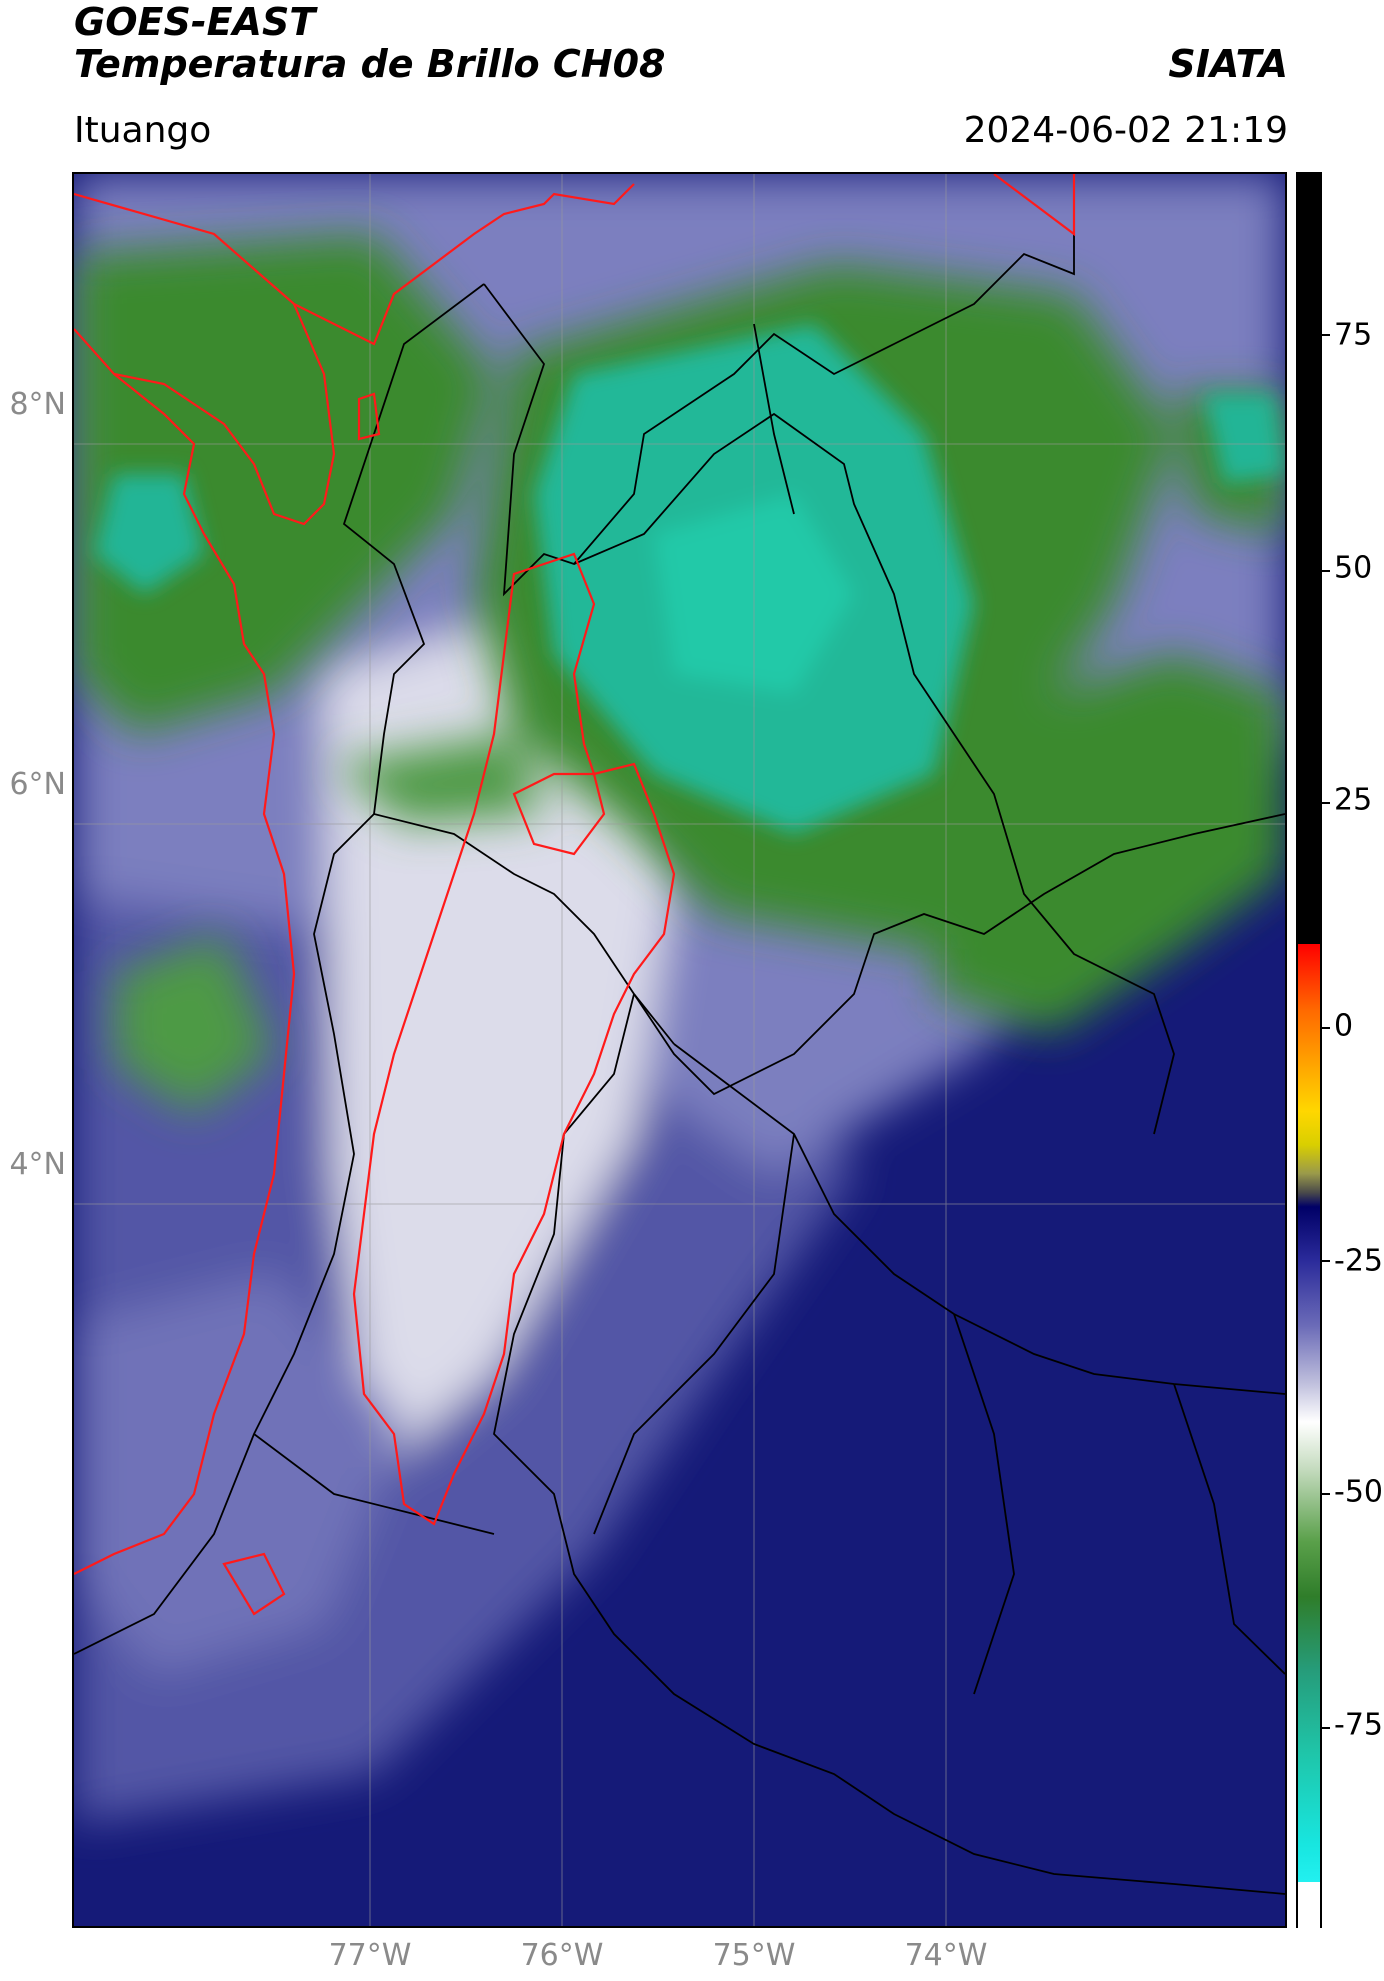 The image size is (1384, 1981). I want to click on colorbar-tick-minus50, so click(1326, 1494).